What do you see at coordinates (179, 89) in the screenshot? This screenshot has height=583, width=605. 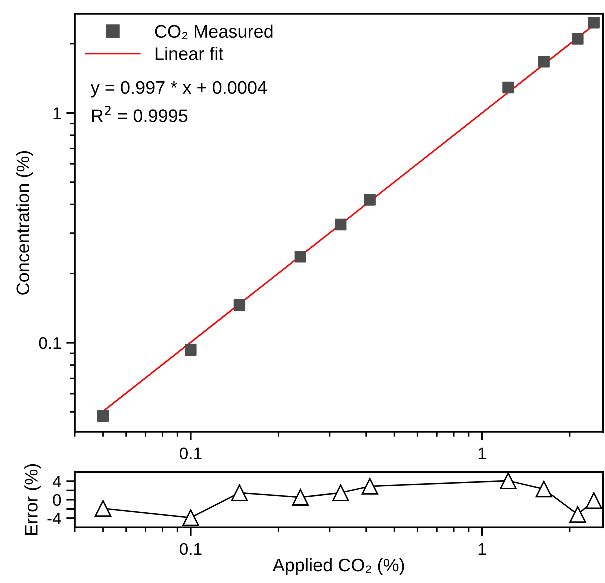 I see `annotation: y = 0.997 * x + 0.0004` at bounding box center [179, 89].